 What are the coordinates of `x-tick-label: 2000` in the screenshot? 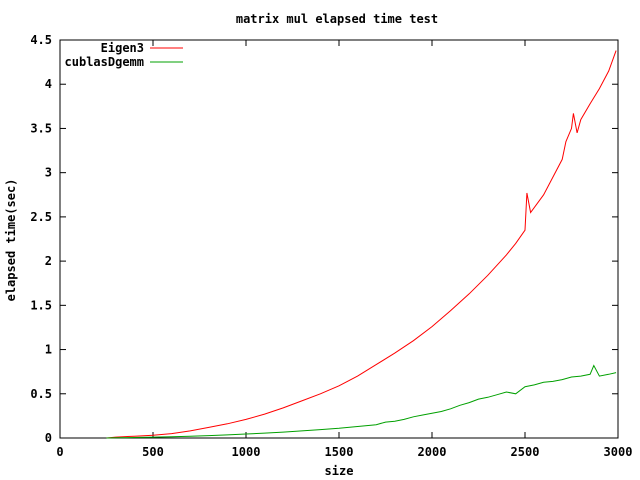 It's located at (432, 452).